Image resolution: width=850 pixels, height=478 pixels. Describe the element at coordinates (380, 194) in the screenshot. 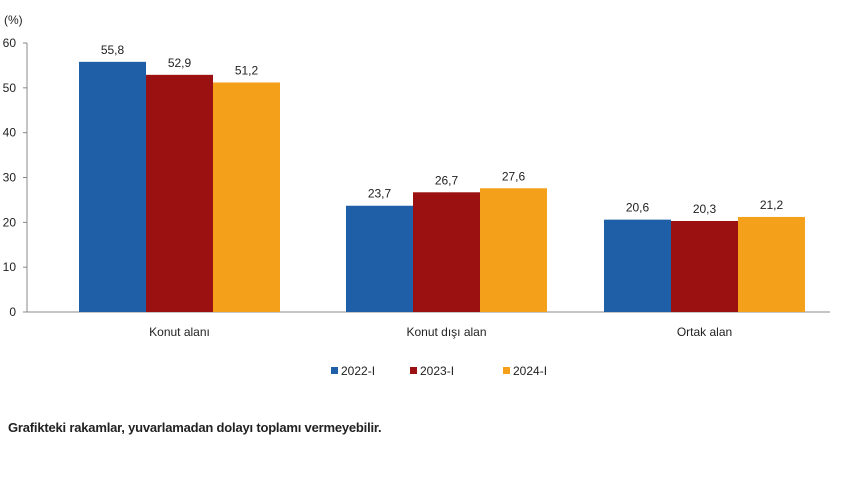

I see `data-label: 23,7` at that location.